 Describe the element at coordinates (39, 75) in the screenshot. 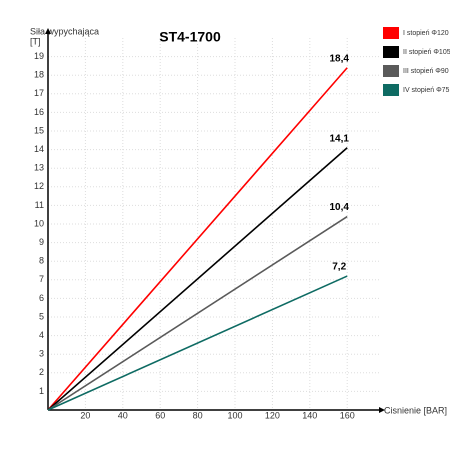

I see `y-tick-label: 18` at that location.